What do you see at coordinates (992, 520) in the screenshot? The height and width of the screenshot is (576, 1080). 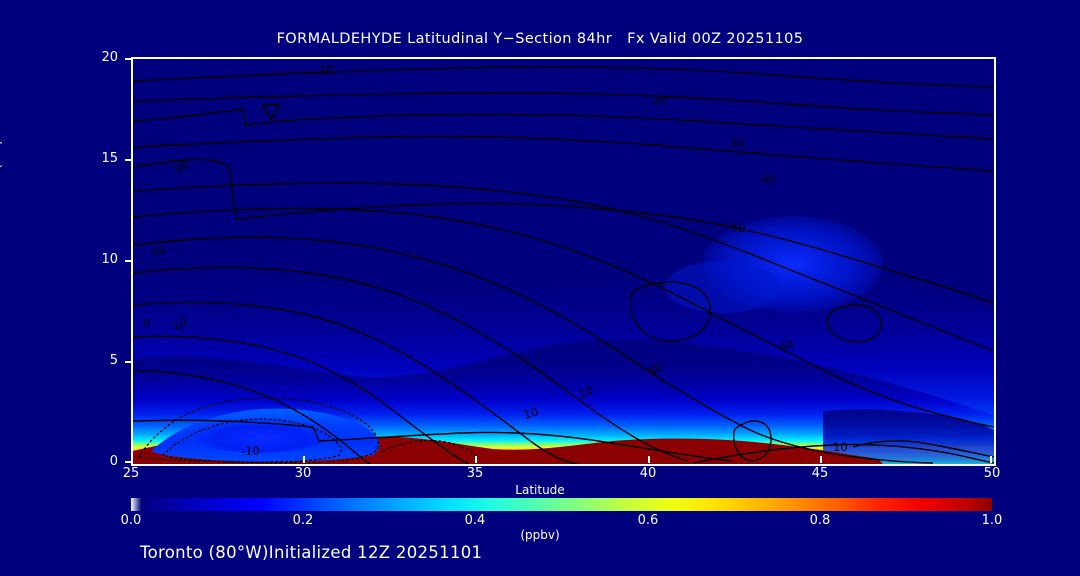 I see `colorbar-tick-label: 1.0` at bounding box center [992, 520].